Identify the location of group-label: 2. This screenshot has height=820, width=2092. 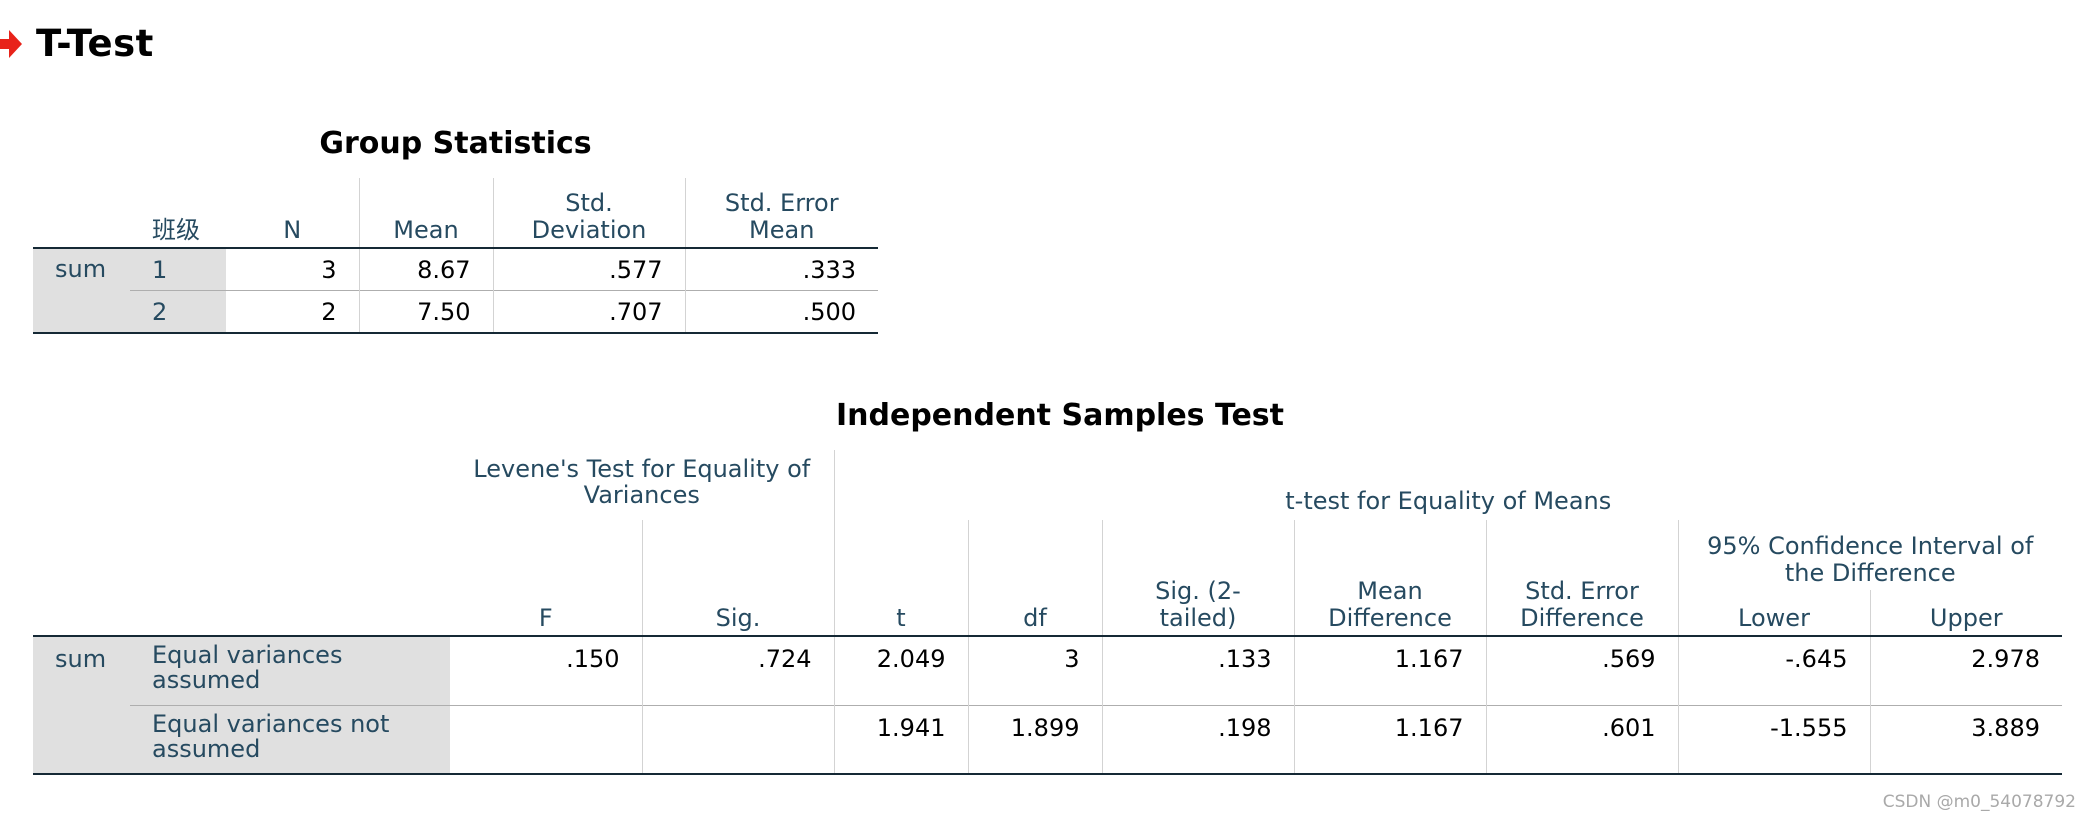
(178, 312).